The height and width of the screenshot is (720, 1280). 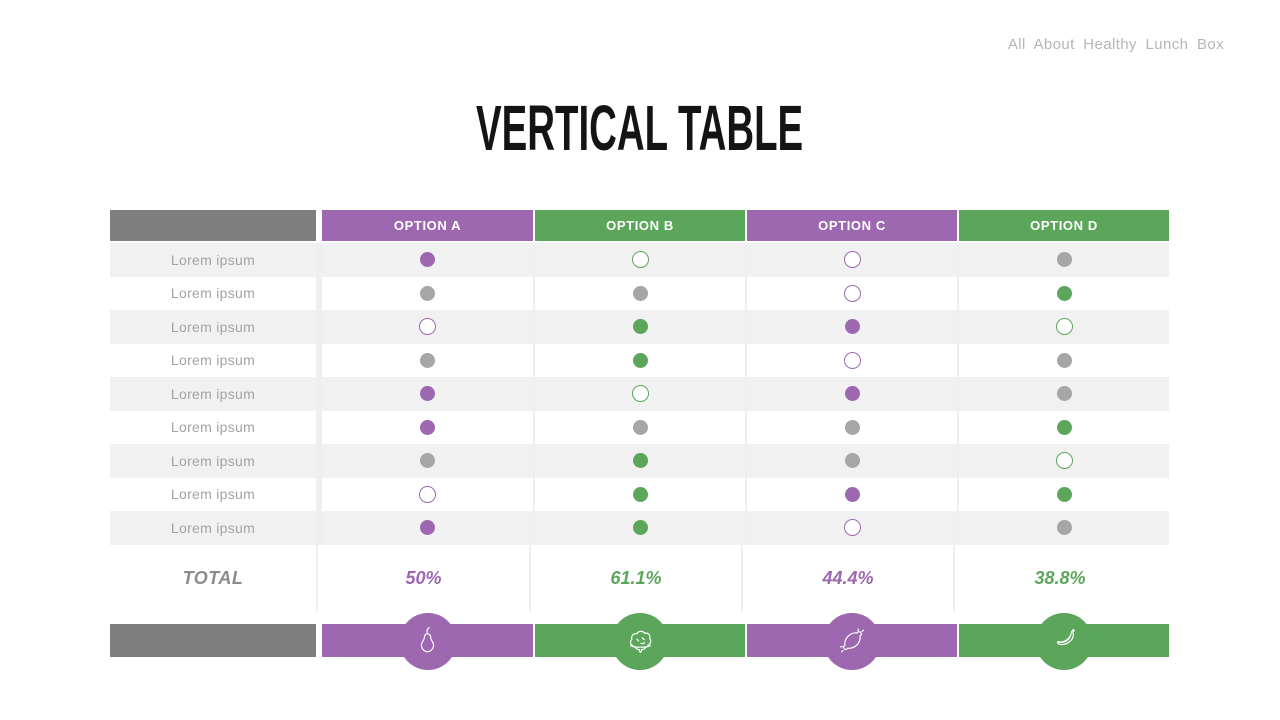 I want to click on footer-segment-option-c, so click(x=852, y=642).